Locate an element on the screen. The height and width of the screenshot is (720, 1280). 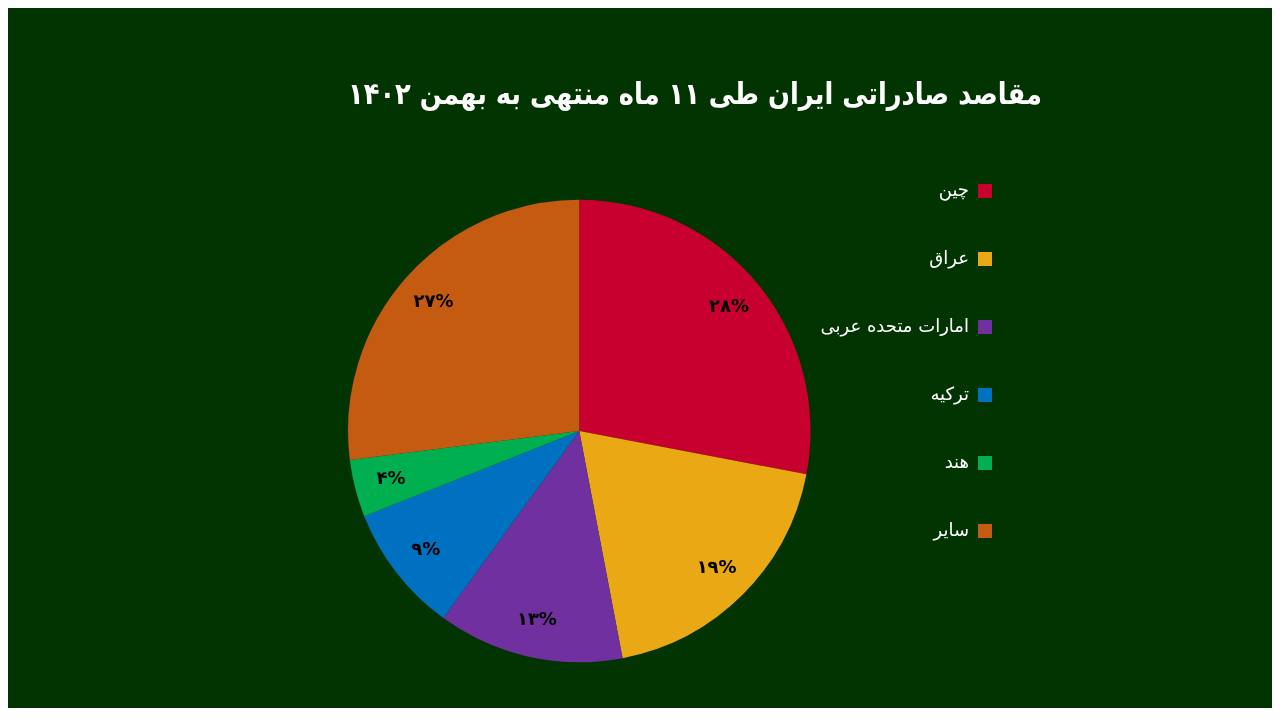
data-label: ۲۷% is located at coordinates (433, 301).